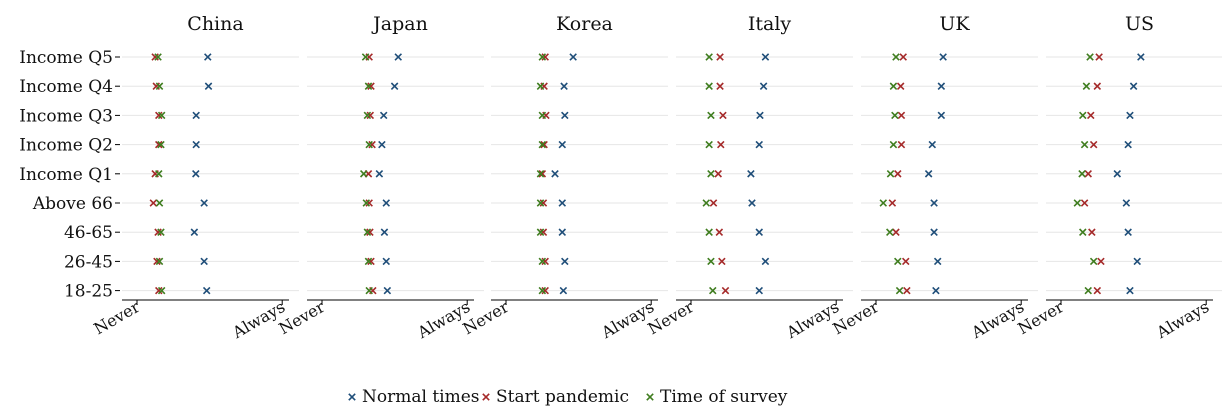 Image resolution: width=1222 pixels, height=412 pixels. What do you see at coordinates (486, 397) in the screenshot?
I see `legend-marker-icon` at bounding box center [486, 397].